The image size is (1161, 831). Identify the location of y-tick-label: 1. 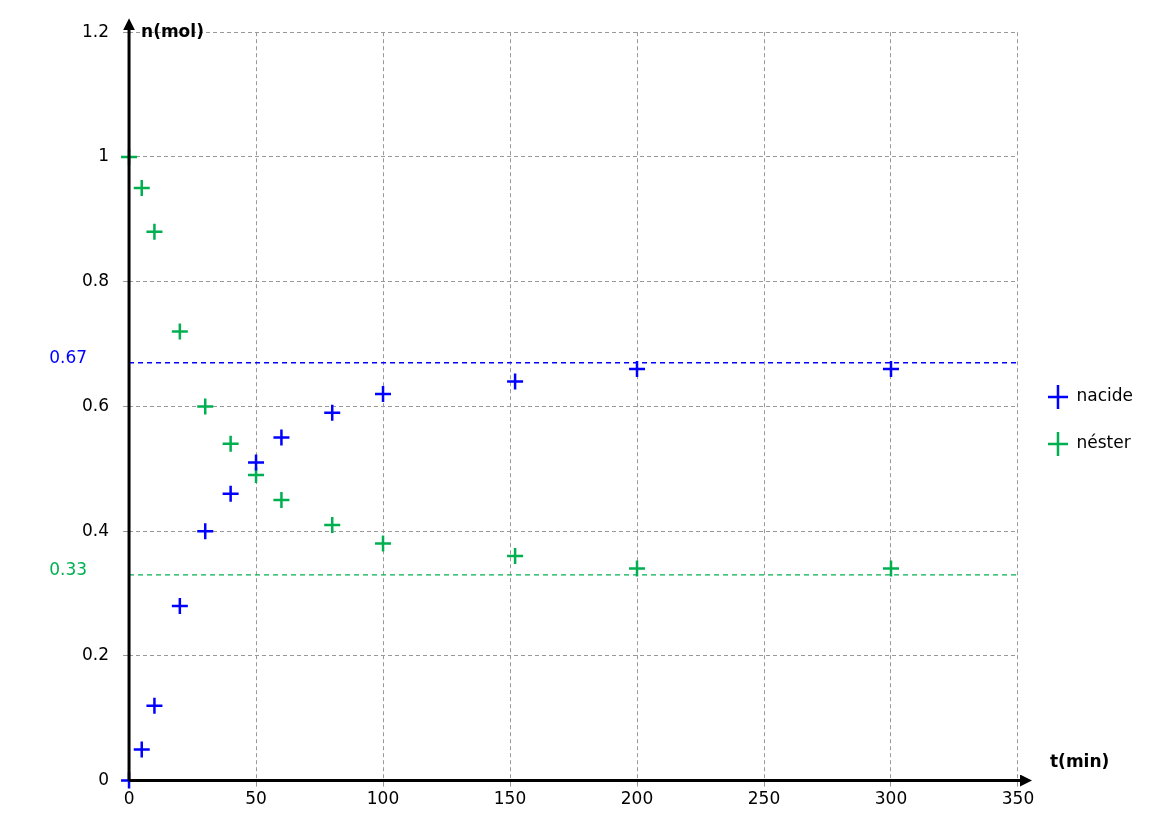
(104, 155).